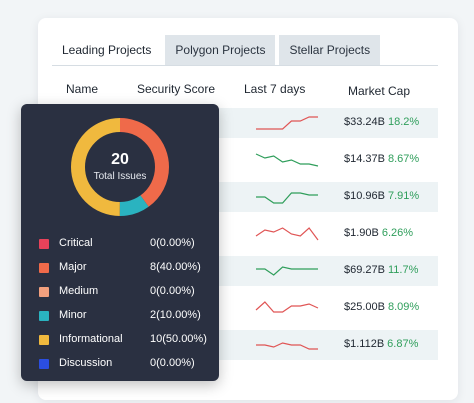 This screenshot has width=474, height=403. I want to click on total-issues-label: Total Issues, so click(120, 176).